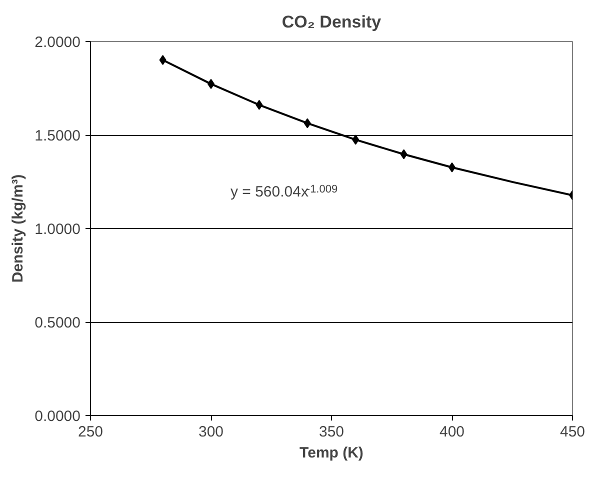  What do you see at coordinates (18, 228) in the screenshot?
I see `y-axis-title: Density (kg/m³)` at bounding box center [18, 228].